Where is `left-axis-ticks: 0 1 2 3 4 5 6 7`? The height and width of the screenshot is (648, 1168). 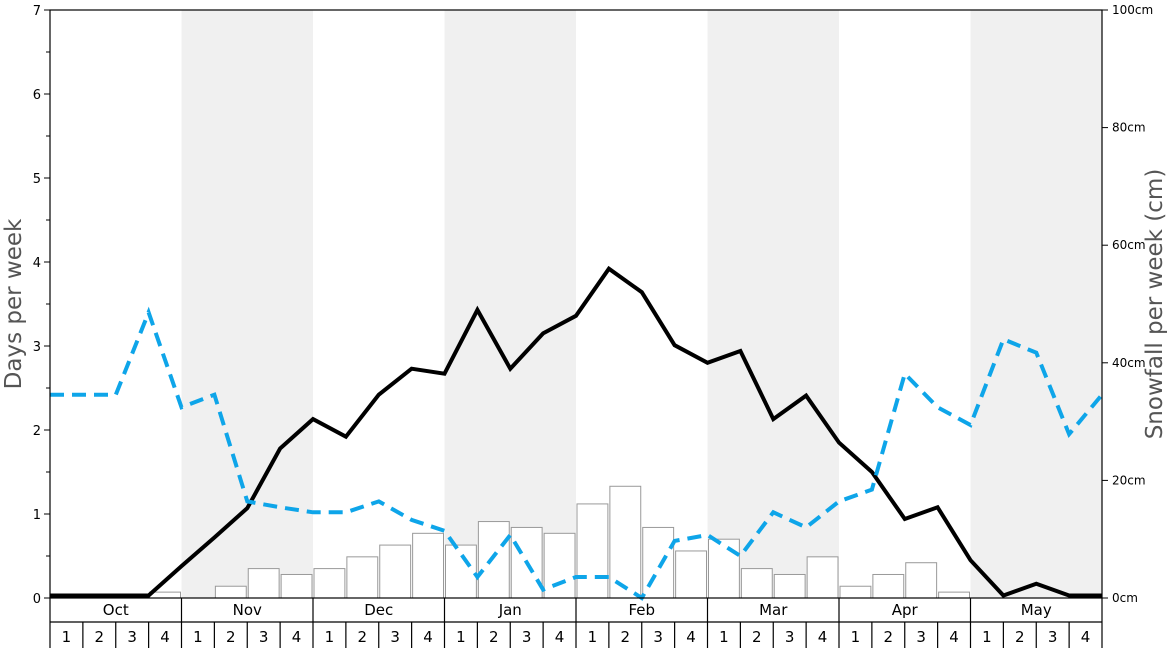
left-axis-ticks: 0 1 2 3 4 5 6 7 is located at coordinates (41, 305).